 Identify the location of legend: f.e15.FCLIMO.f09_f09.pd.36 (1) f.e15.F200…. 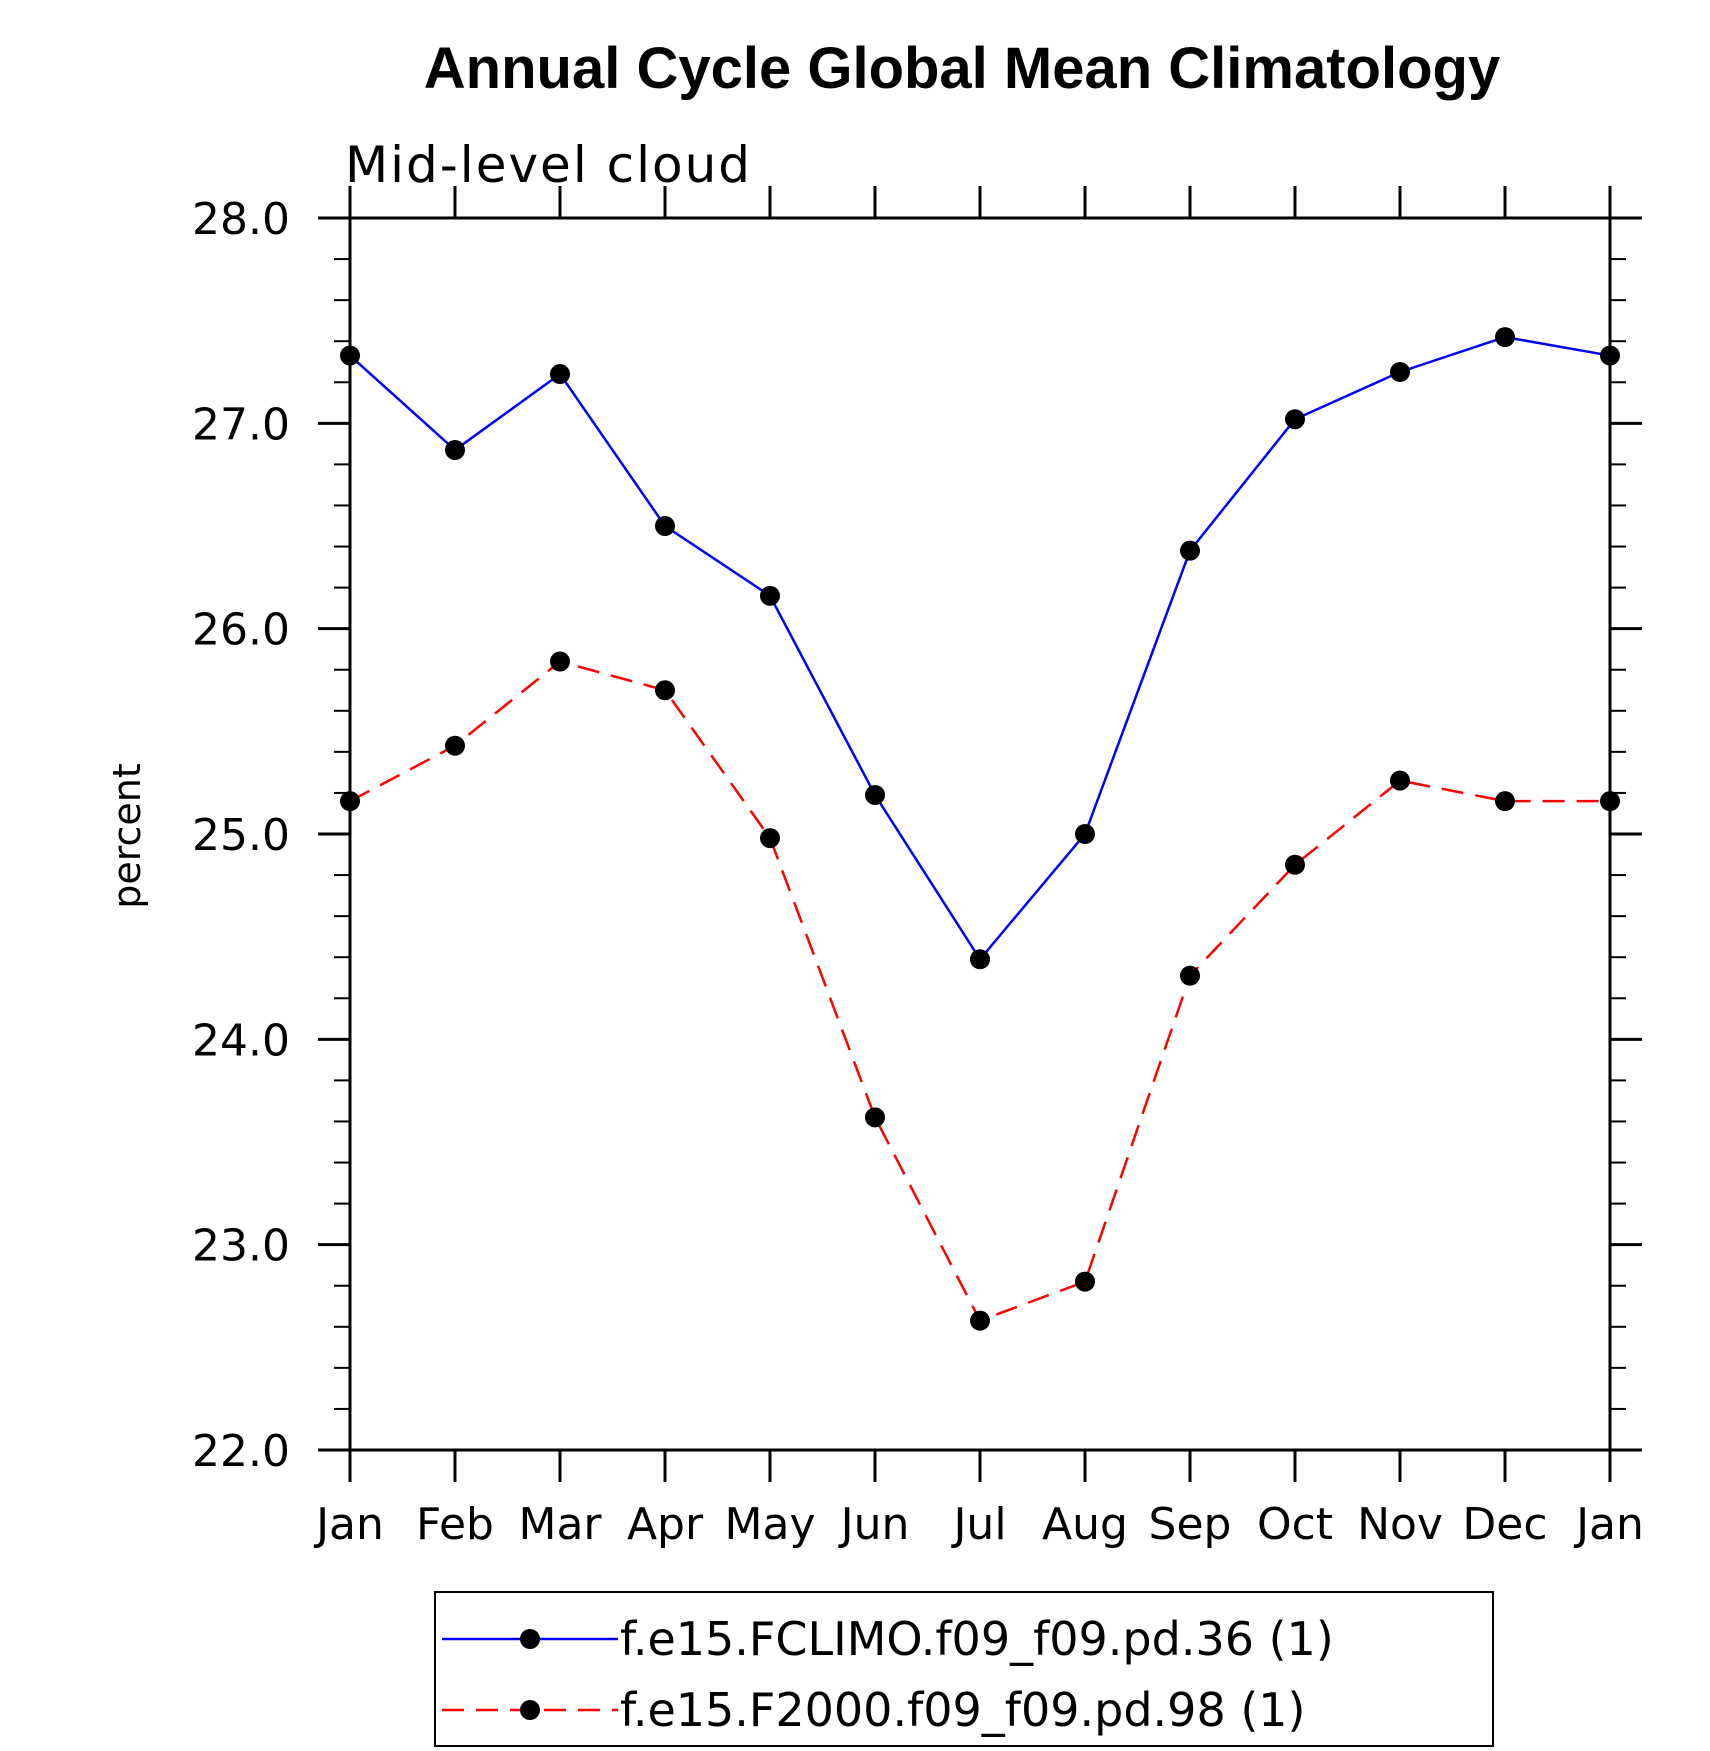
(964, 1669).